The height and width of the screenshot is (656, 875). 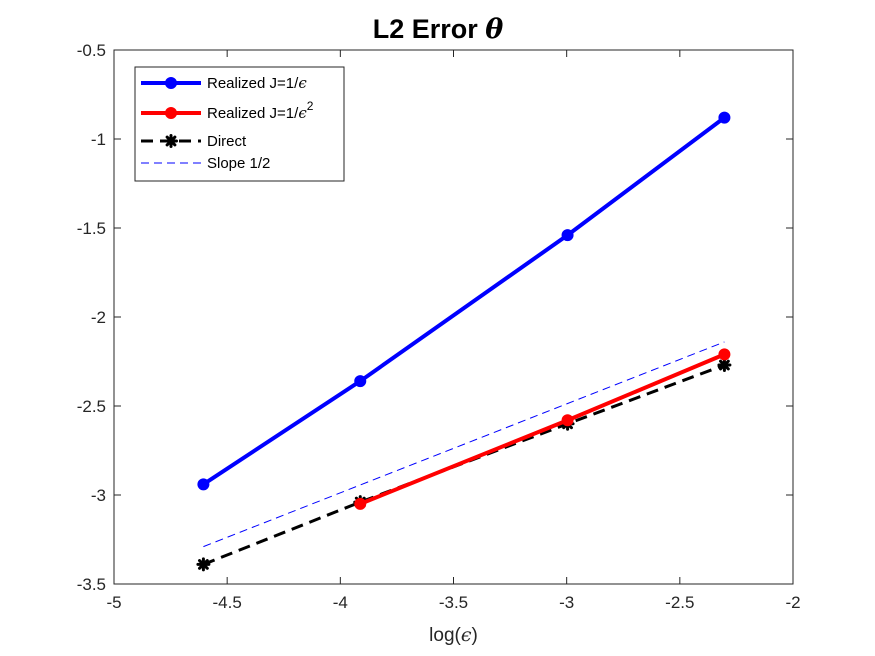 What do you see at coordinates (445, 635) in the screenshot?
I see `x-axis-label-text: log(` at bounding box center [445, 635].